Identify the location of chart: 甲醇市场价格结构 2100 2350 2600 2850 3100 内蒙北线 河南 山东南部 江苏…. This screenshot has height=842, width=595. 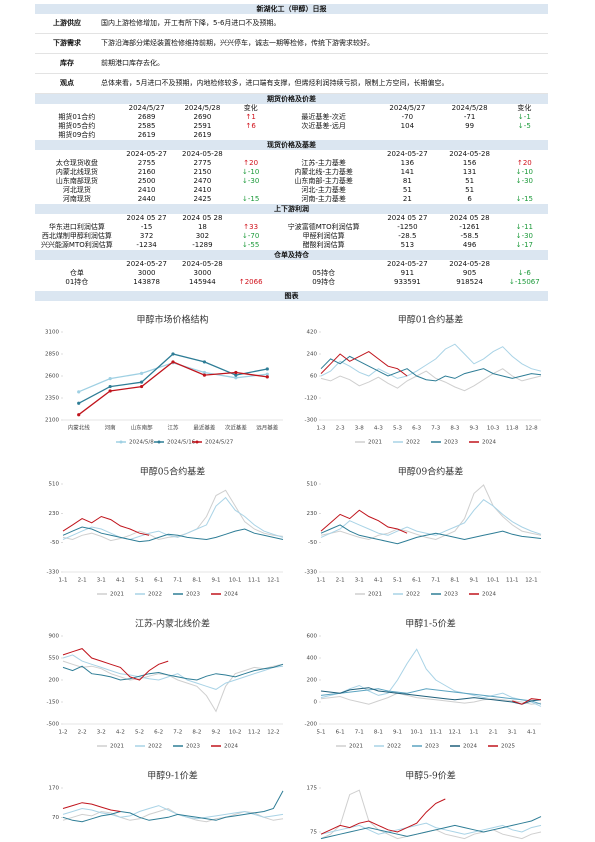
(164, 380).